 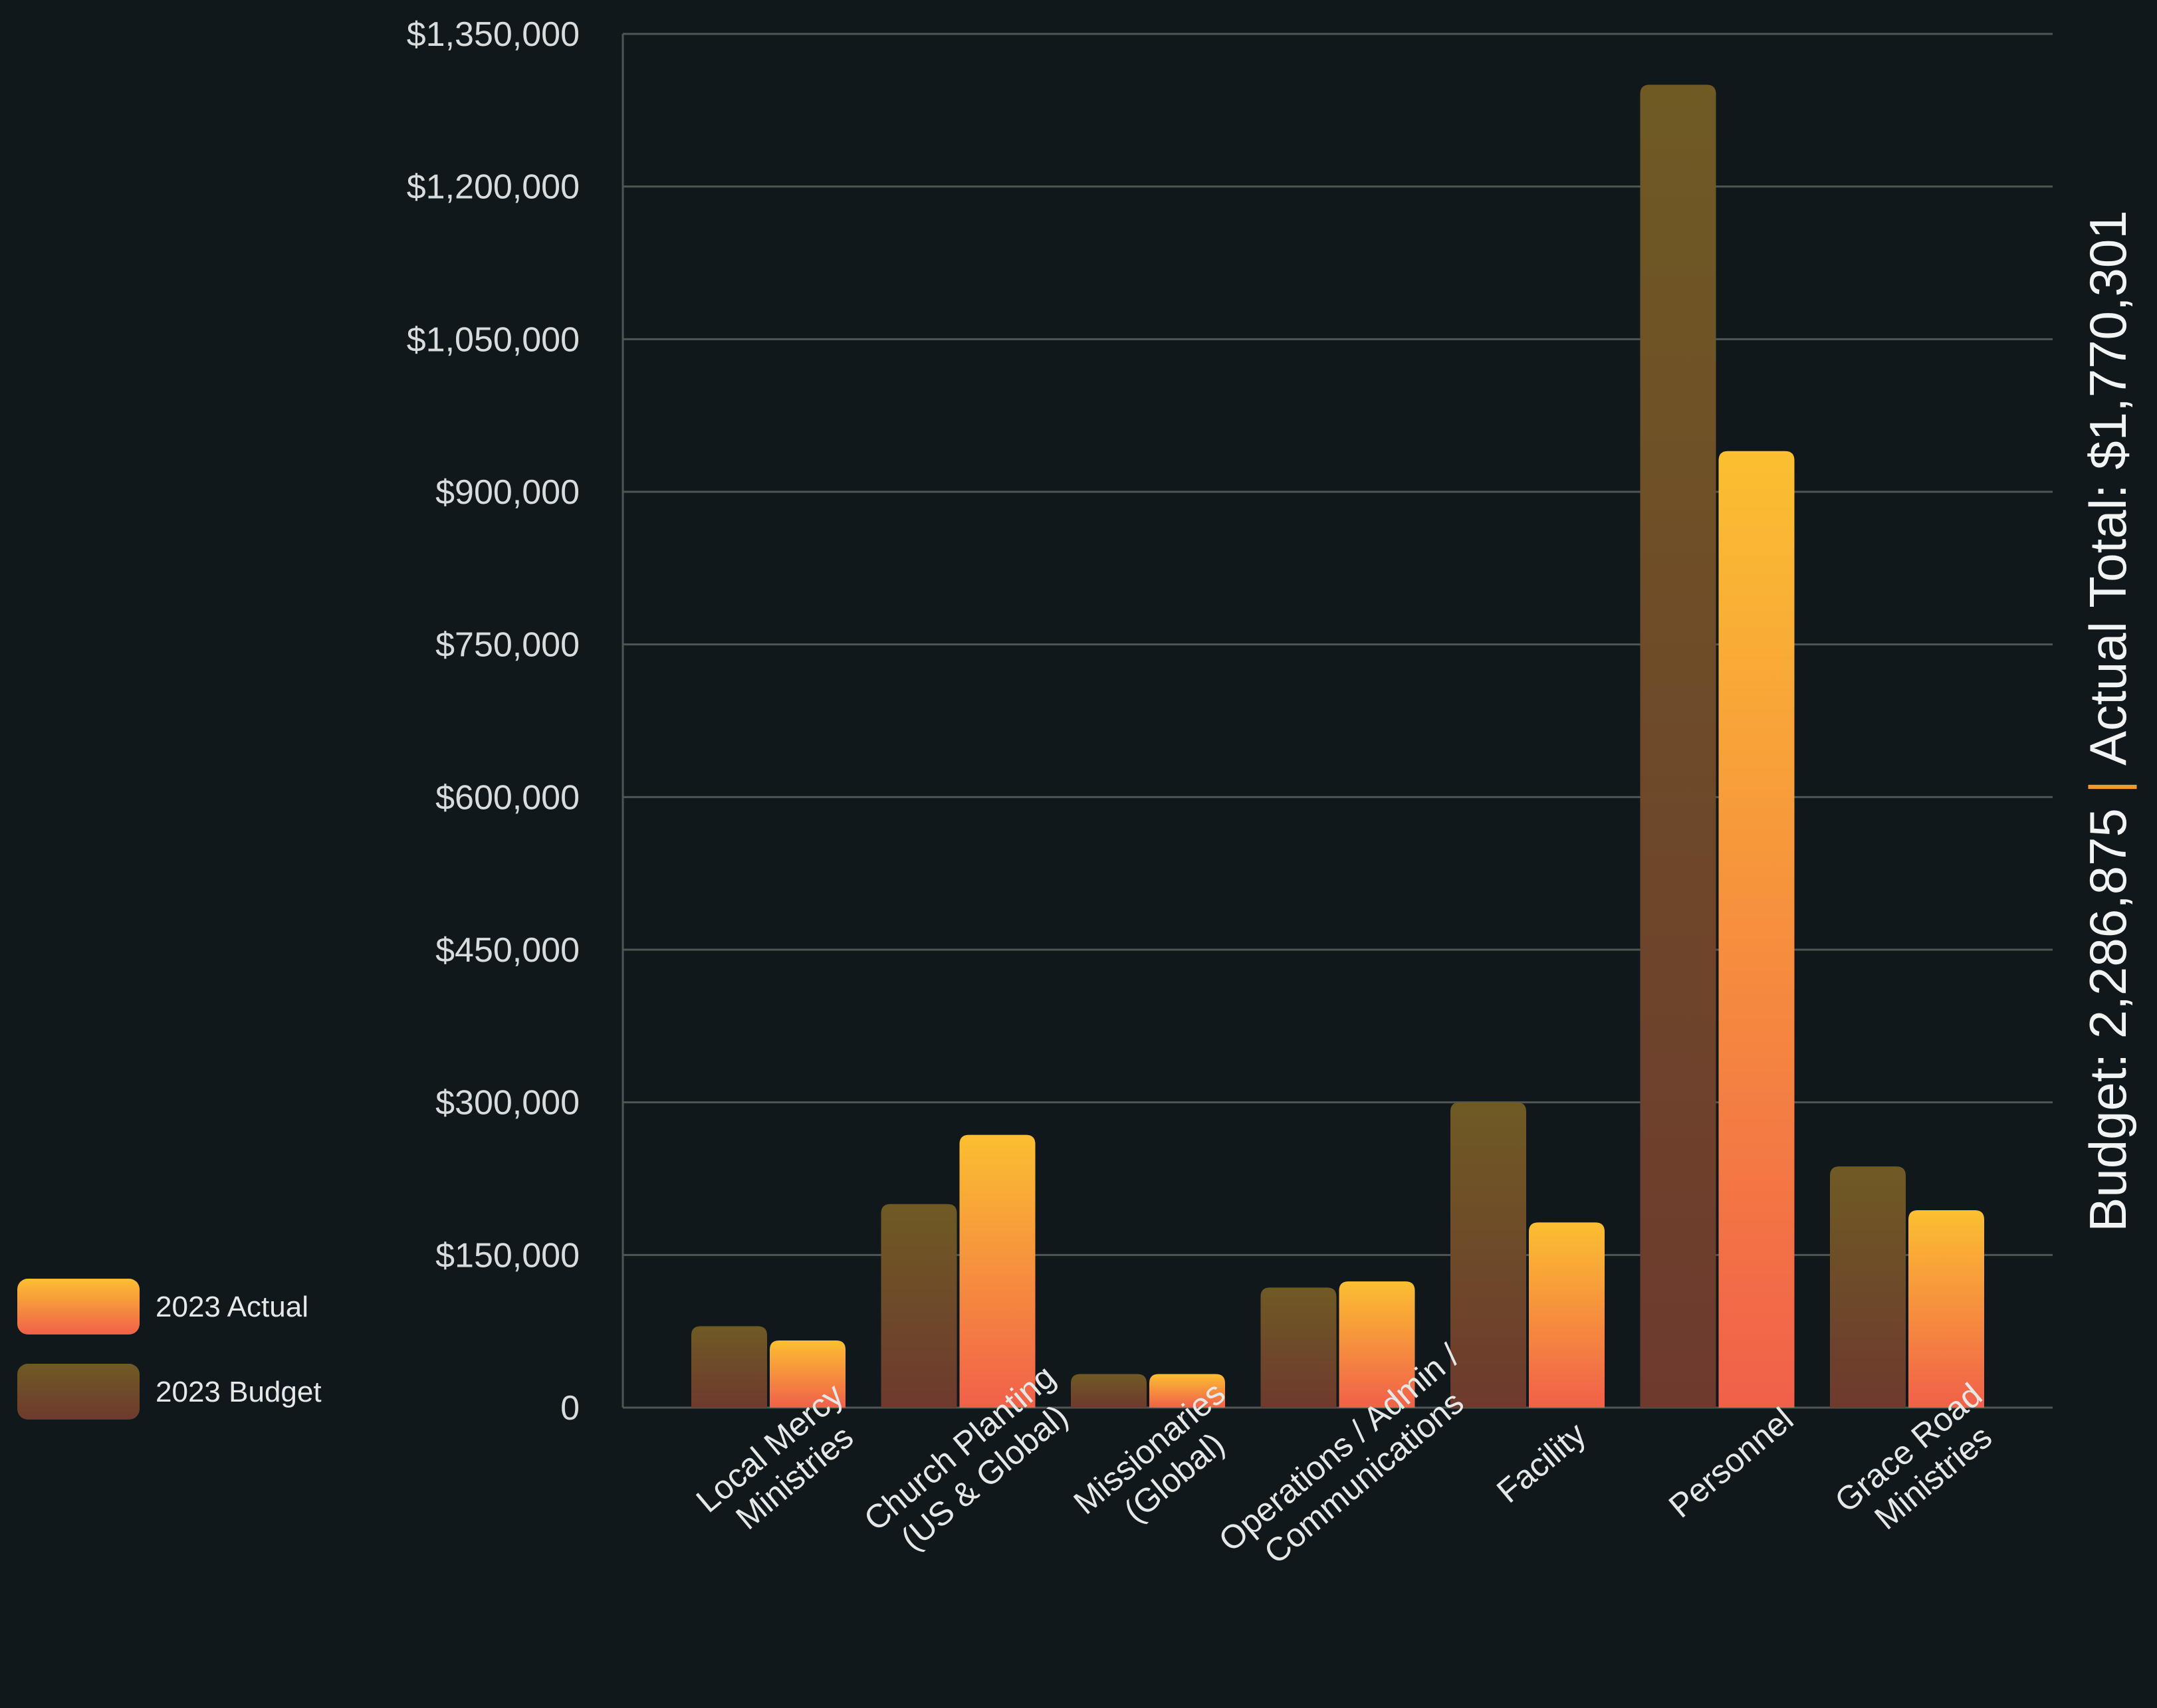 What do you see at coordinates (493, 187) in the screenshot?
I see `y-tick-label: $1,200,000` at bounding box center [493, 187].